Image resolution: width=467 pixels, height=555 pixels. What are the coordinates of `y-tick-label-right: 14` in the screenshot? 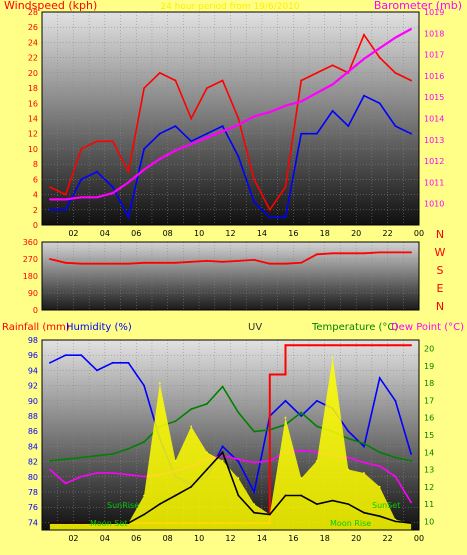 It's located at (429, 452).